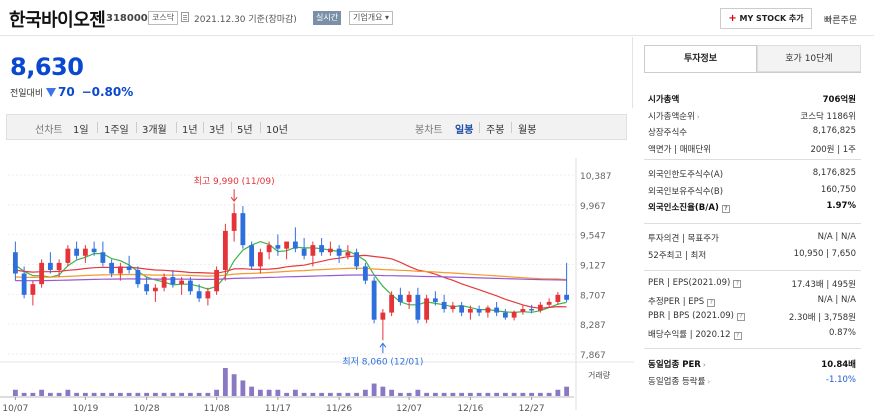 This screenshot has width=874, height=420. What do you see at coordinates (593, 267) in the screenshot?
I see `y-tick-label: 9,127` at bounding box center [593, 267].